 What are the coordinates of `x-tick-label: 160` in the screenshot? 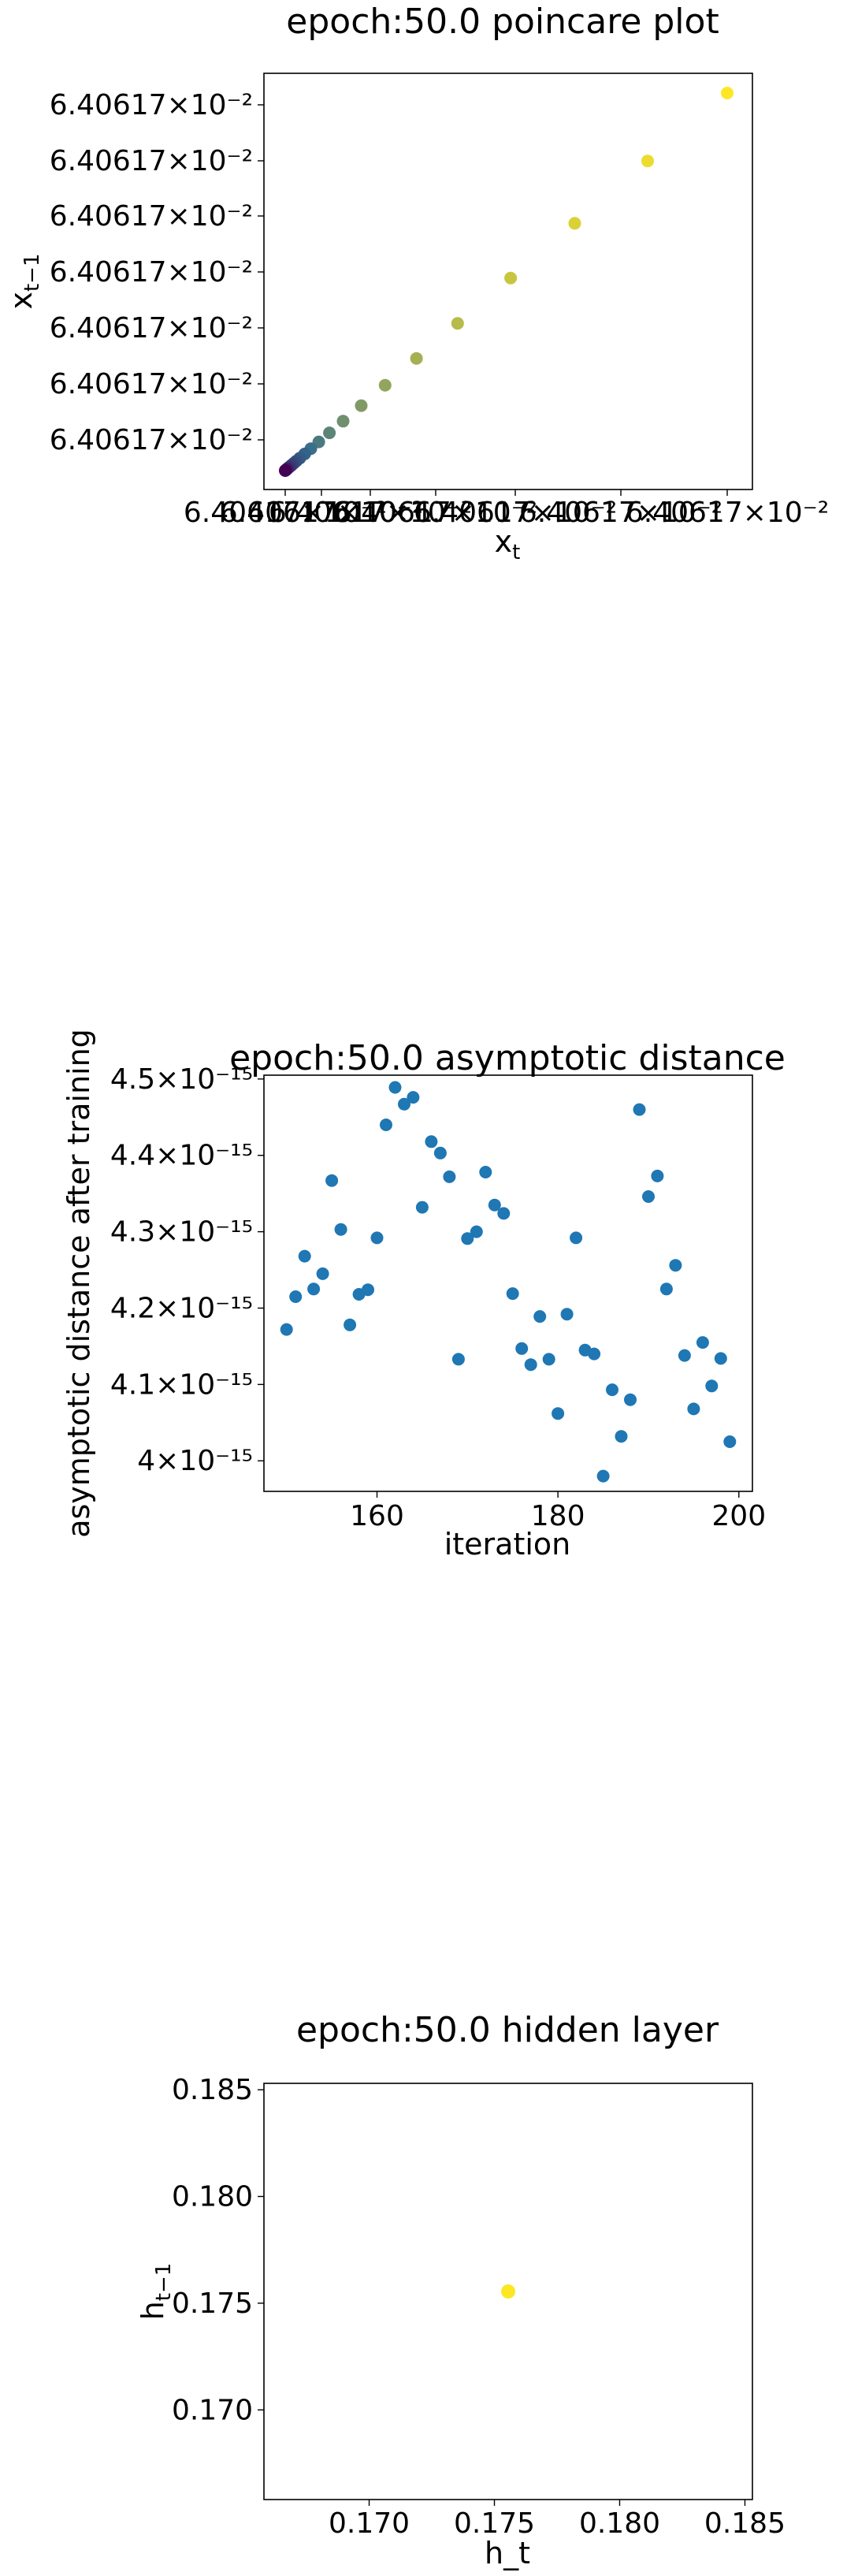 It's located at (377, 1516).